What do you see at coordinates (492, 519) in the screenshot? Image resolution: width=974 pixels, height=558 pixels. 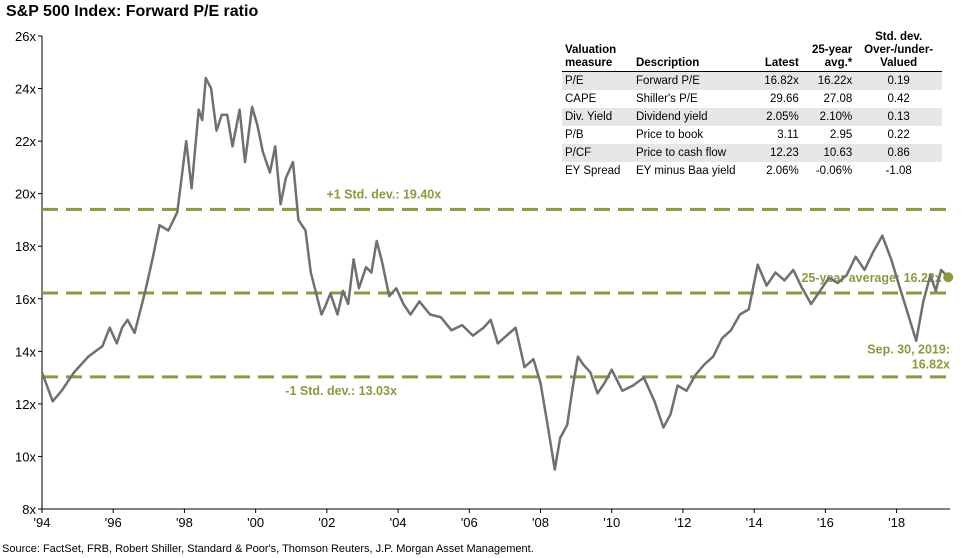 I see `x-axis: '94 '96 '98 '00 '02 '04 '06 '08 '10 '12 '14 '16 '18` at bounding box center [492, 519].